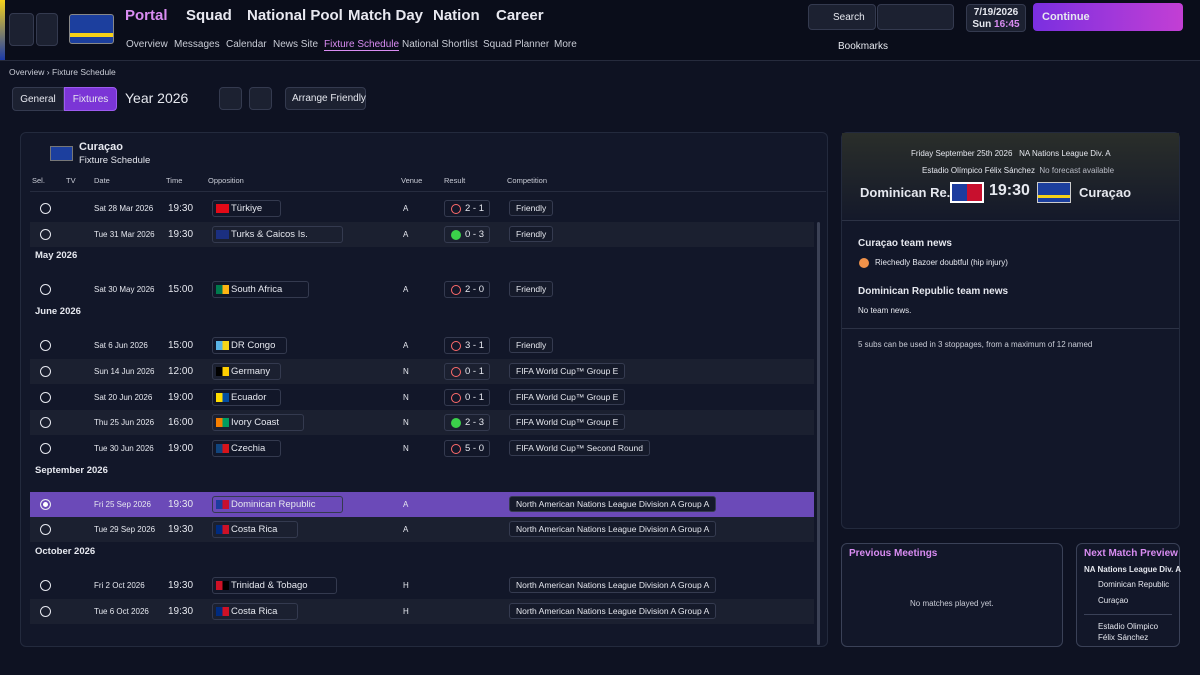 The height and width of the screenshot is (675, 1200). What do you see at coordinates (475, 208) in the screenshot?
I see `result: 2 - 1` at bounding box center [475, 208].